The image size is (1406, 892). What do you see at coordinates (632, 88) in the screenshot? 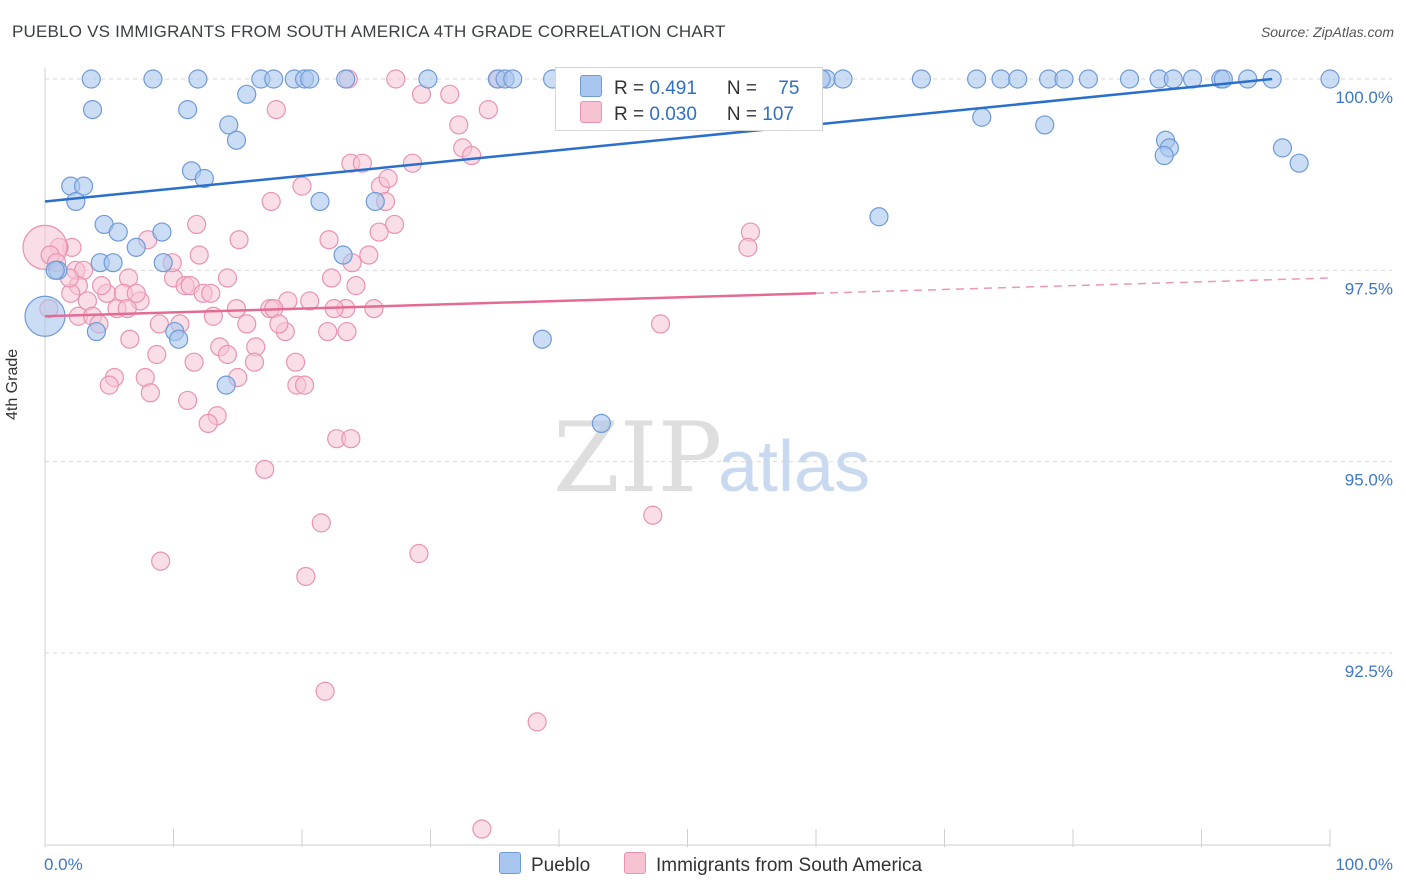
I see `r-label: R =` at bounding box center [632, 88].